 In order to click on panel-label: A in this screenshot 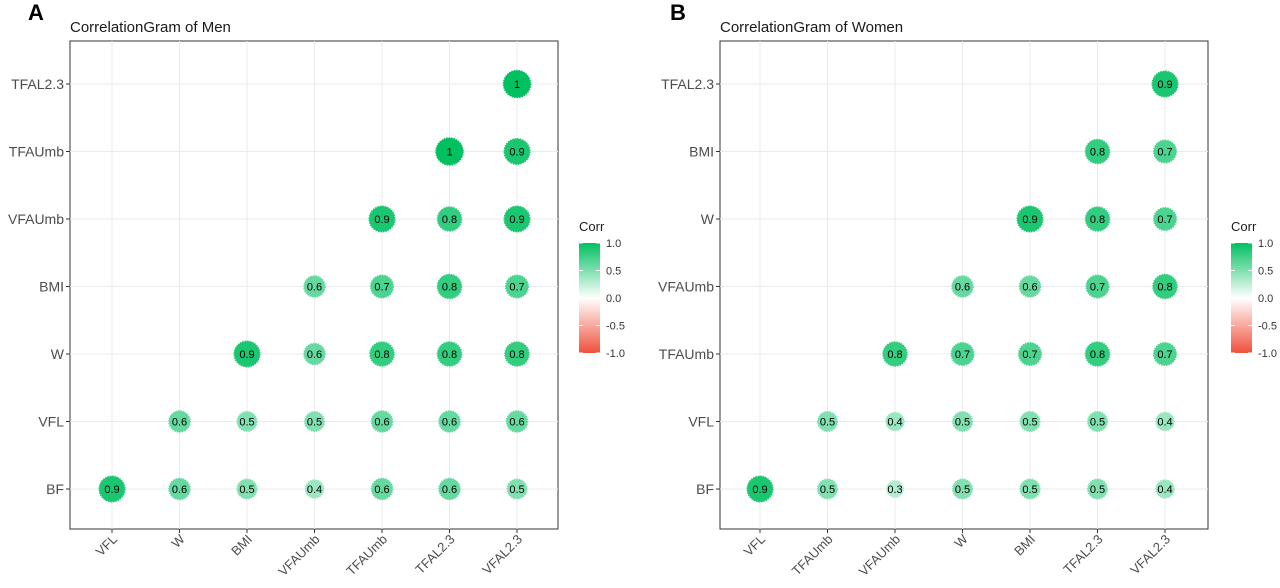, I will do `click(36, 12)`.